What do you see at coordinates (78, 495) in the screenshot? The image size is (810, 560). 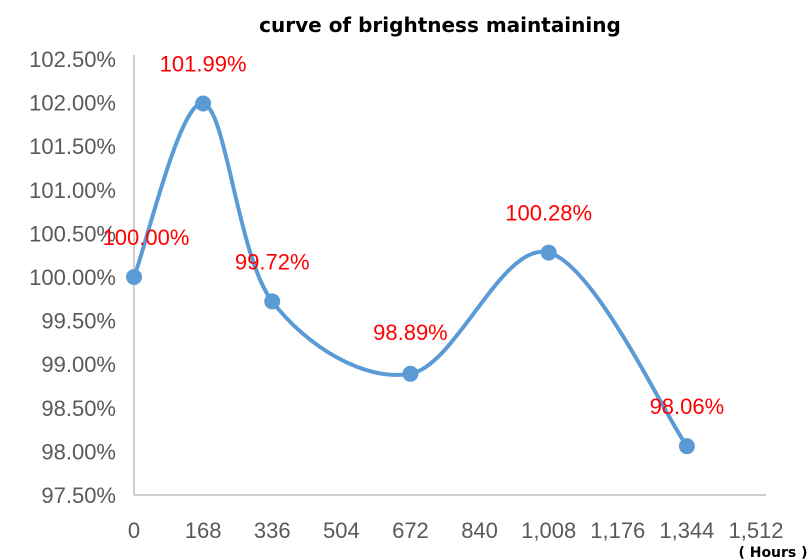 I see `y-tick-label: 97.50%` at bounding box center [78, 495].